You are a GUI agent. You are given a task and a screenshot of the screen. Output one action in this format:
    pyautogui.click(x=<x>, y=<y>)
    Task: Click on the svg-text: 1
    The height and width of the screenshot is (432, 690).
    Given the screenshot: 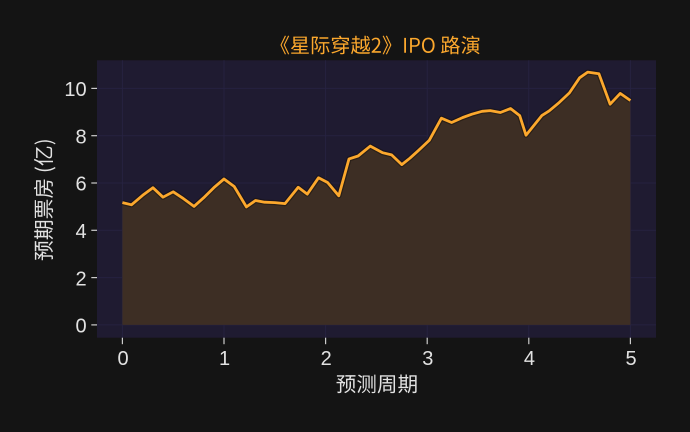 What is the action you would take?
    pyautogui.click(x=224, y=359)
    